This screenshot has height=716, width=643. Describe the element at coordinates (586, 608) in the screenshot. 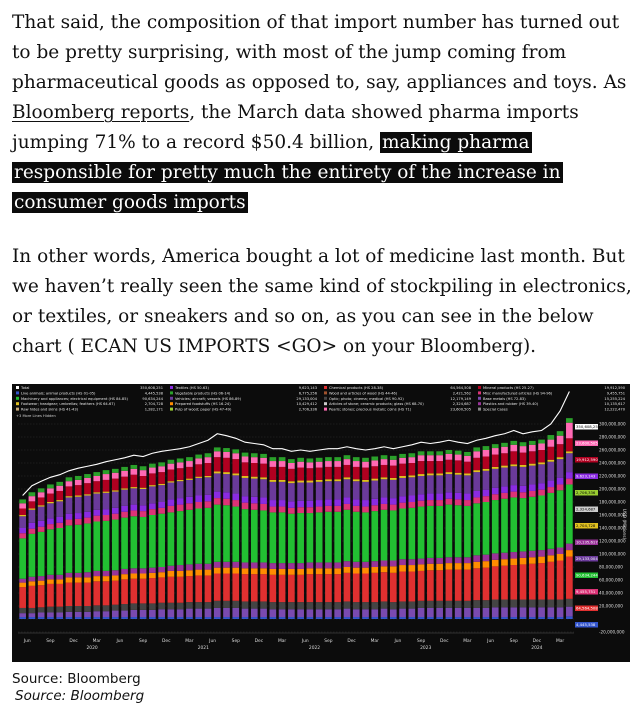

I see `value-tag` at that location.